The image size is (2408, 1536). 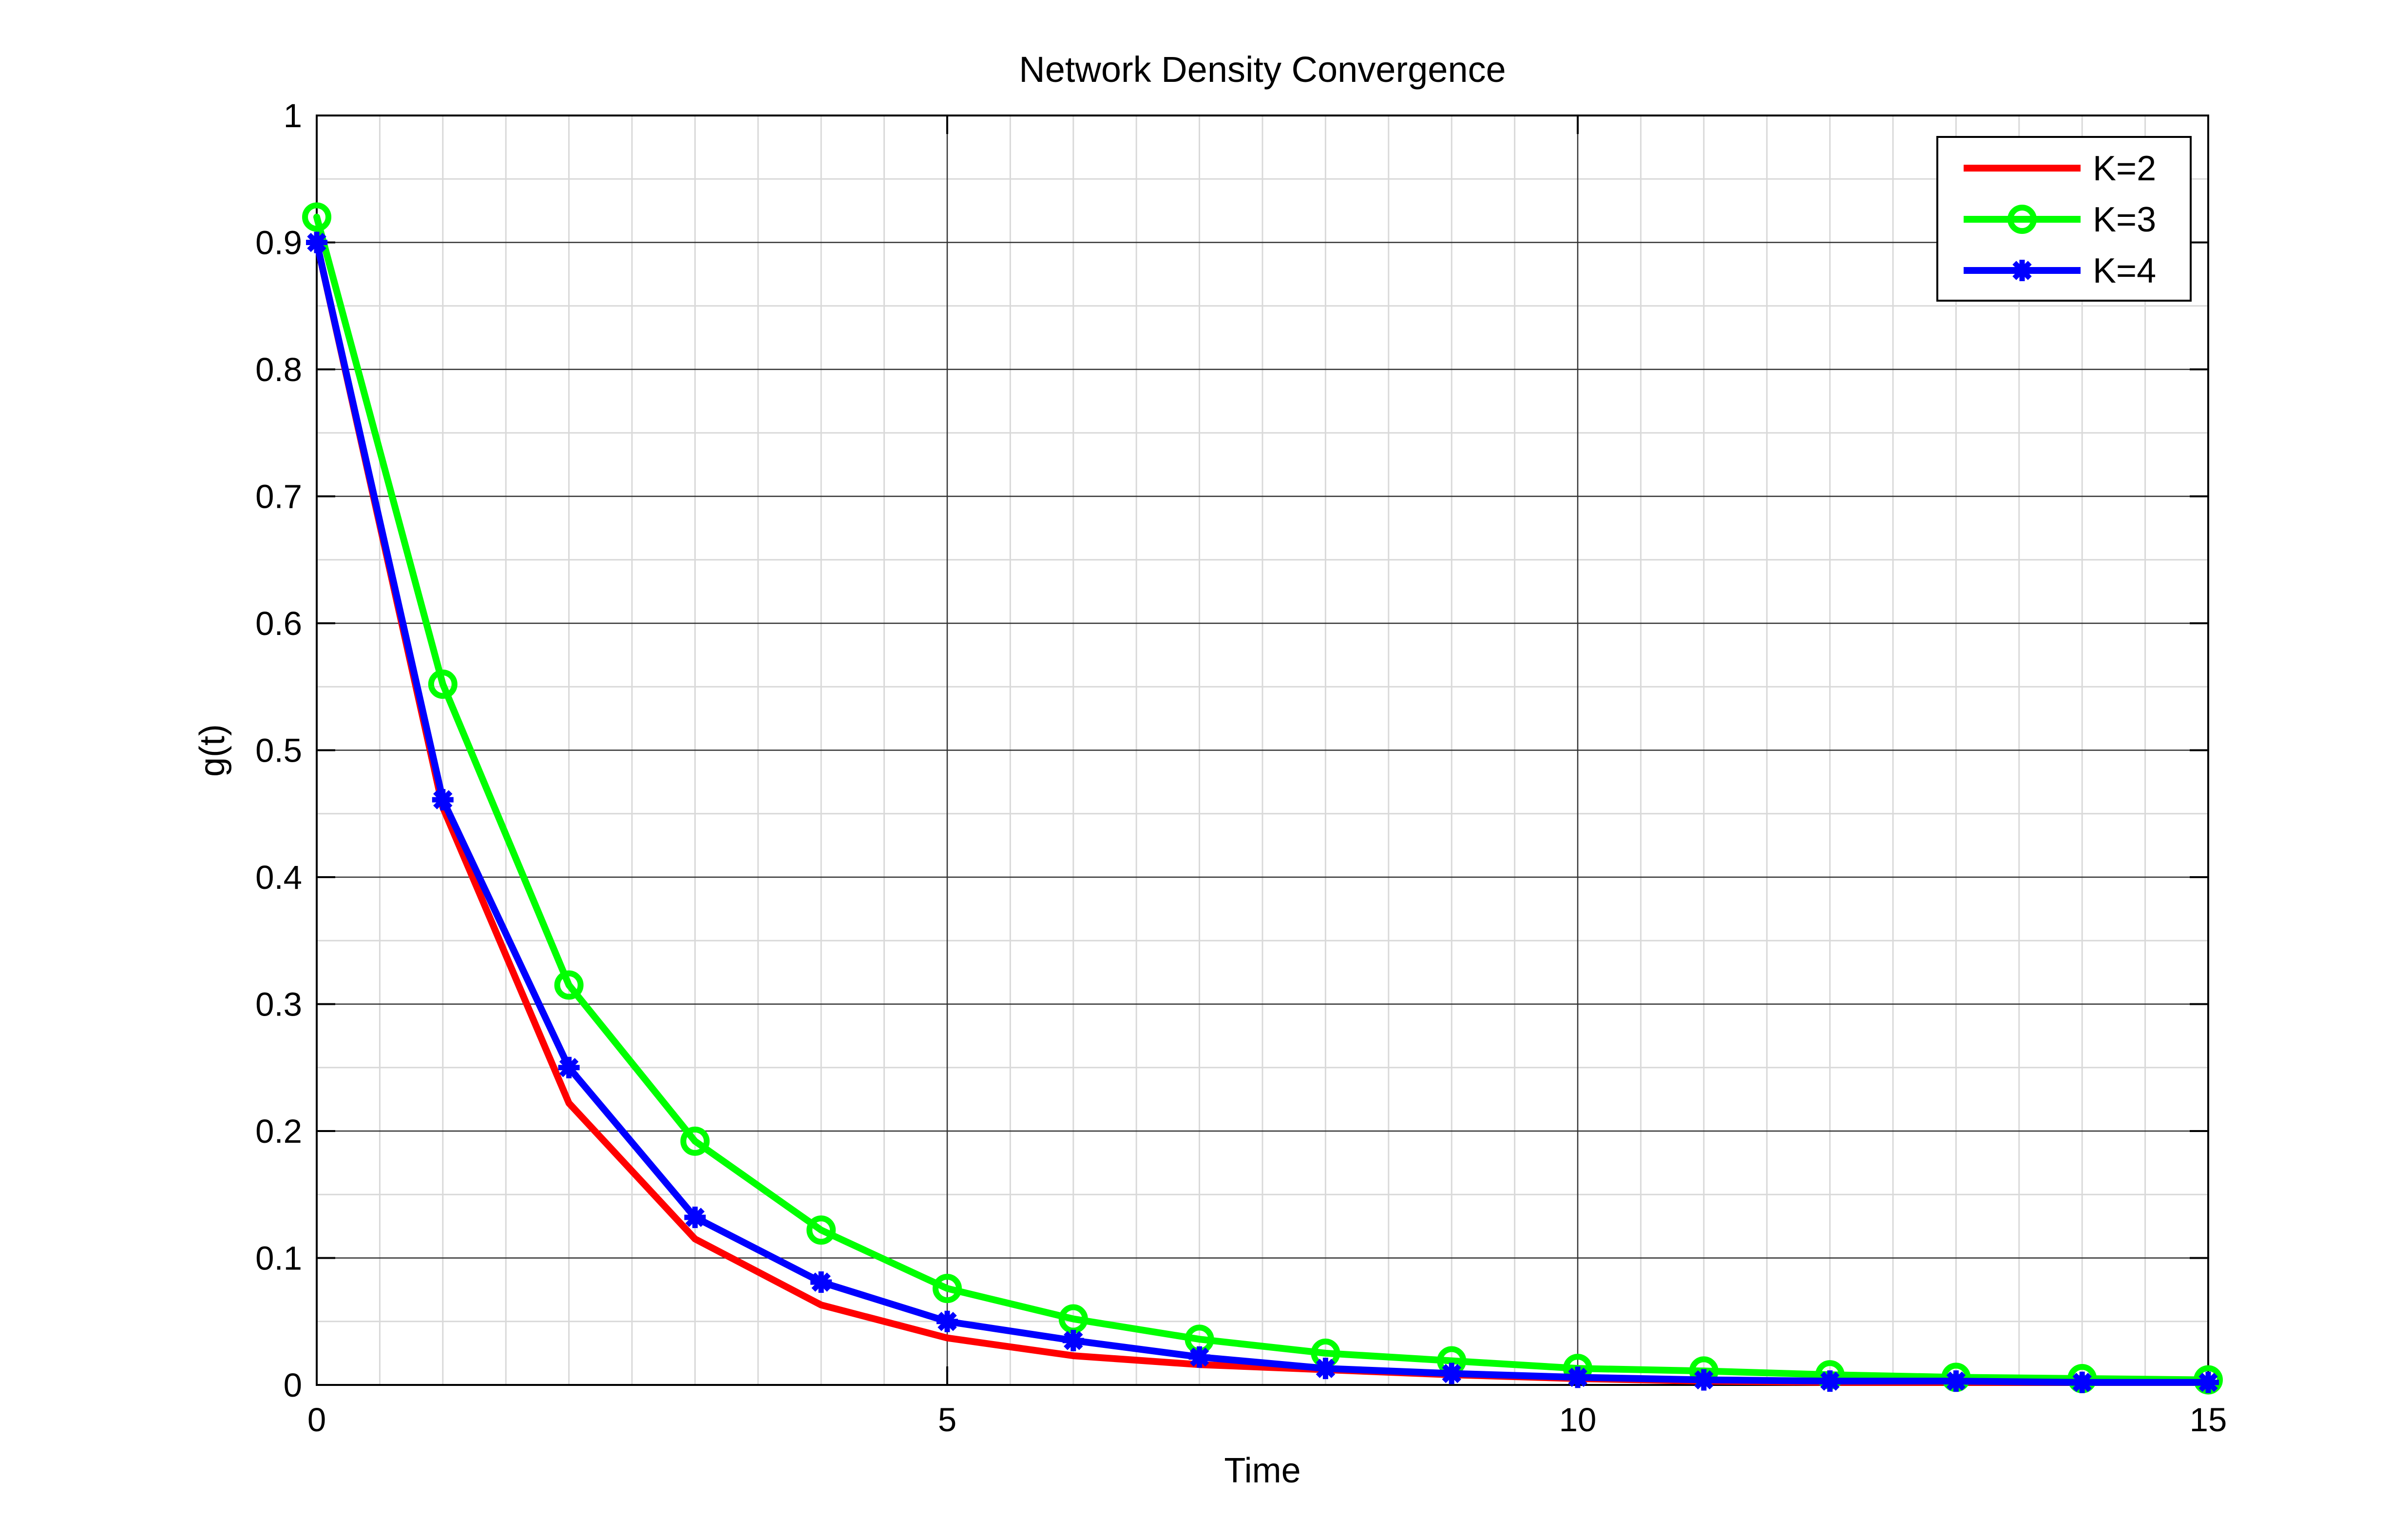 I want to click on y-axis-title: g(t), so click(x=212, y=751).